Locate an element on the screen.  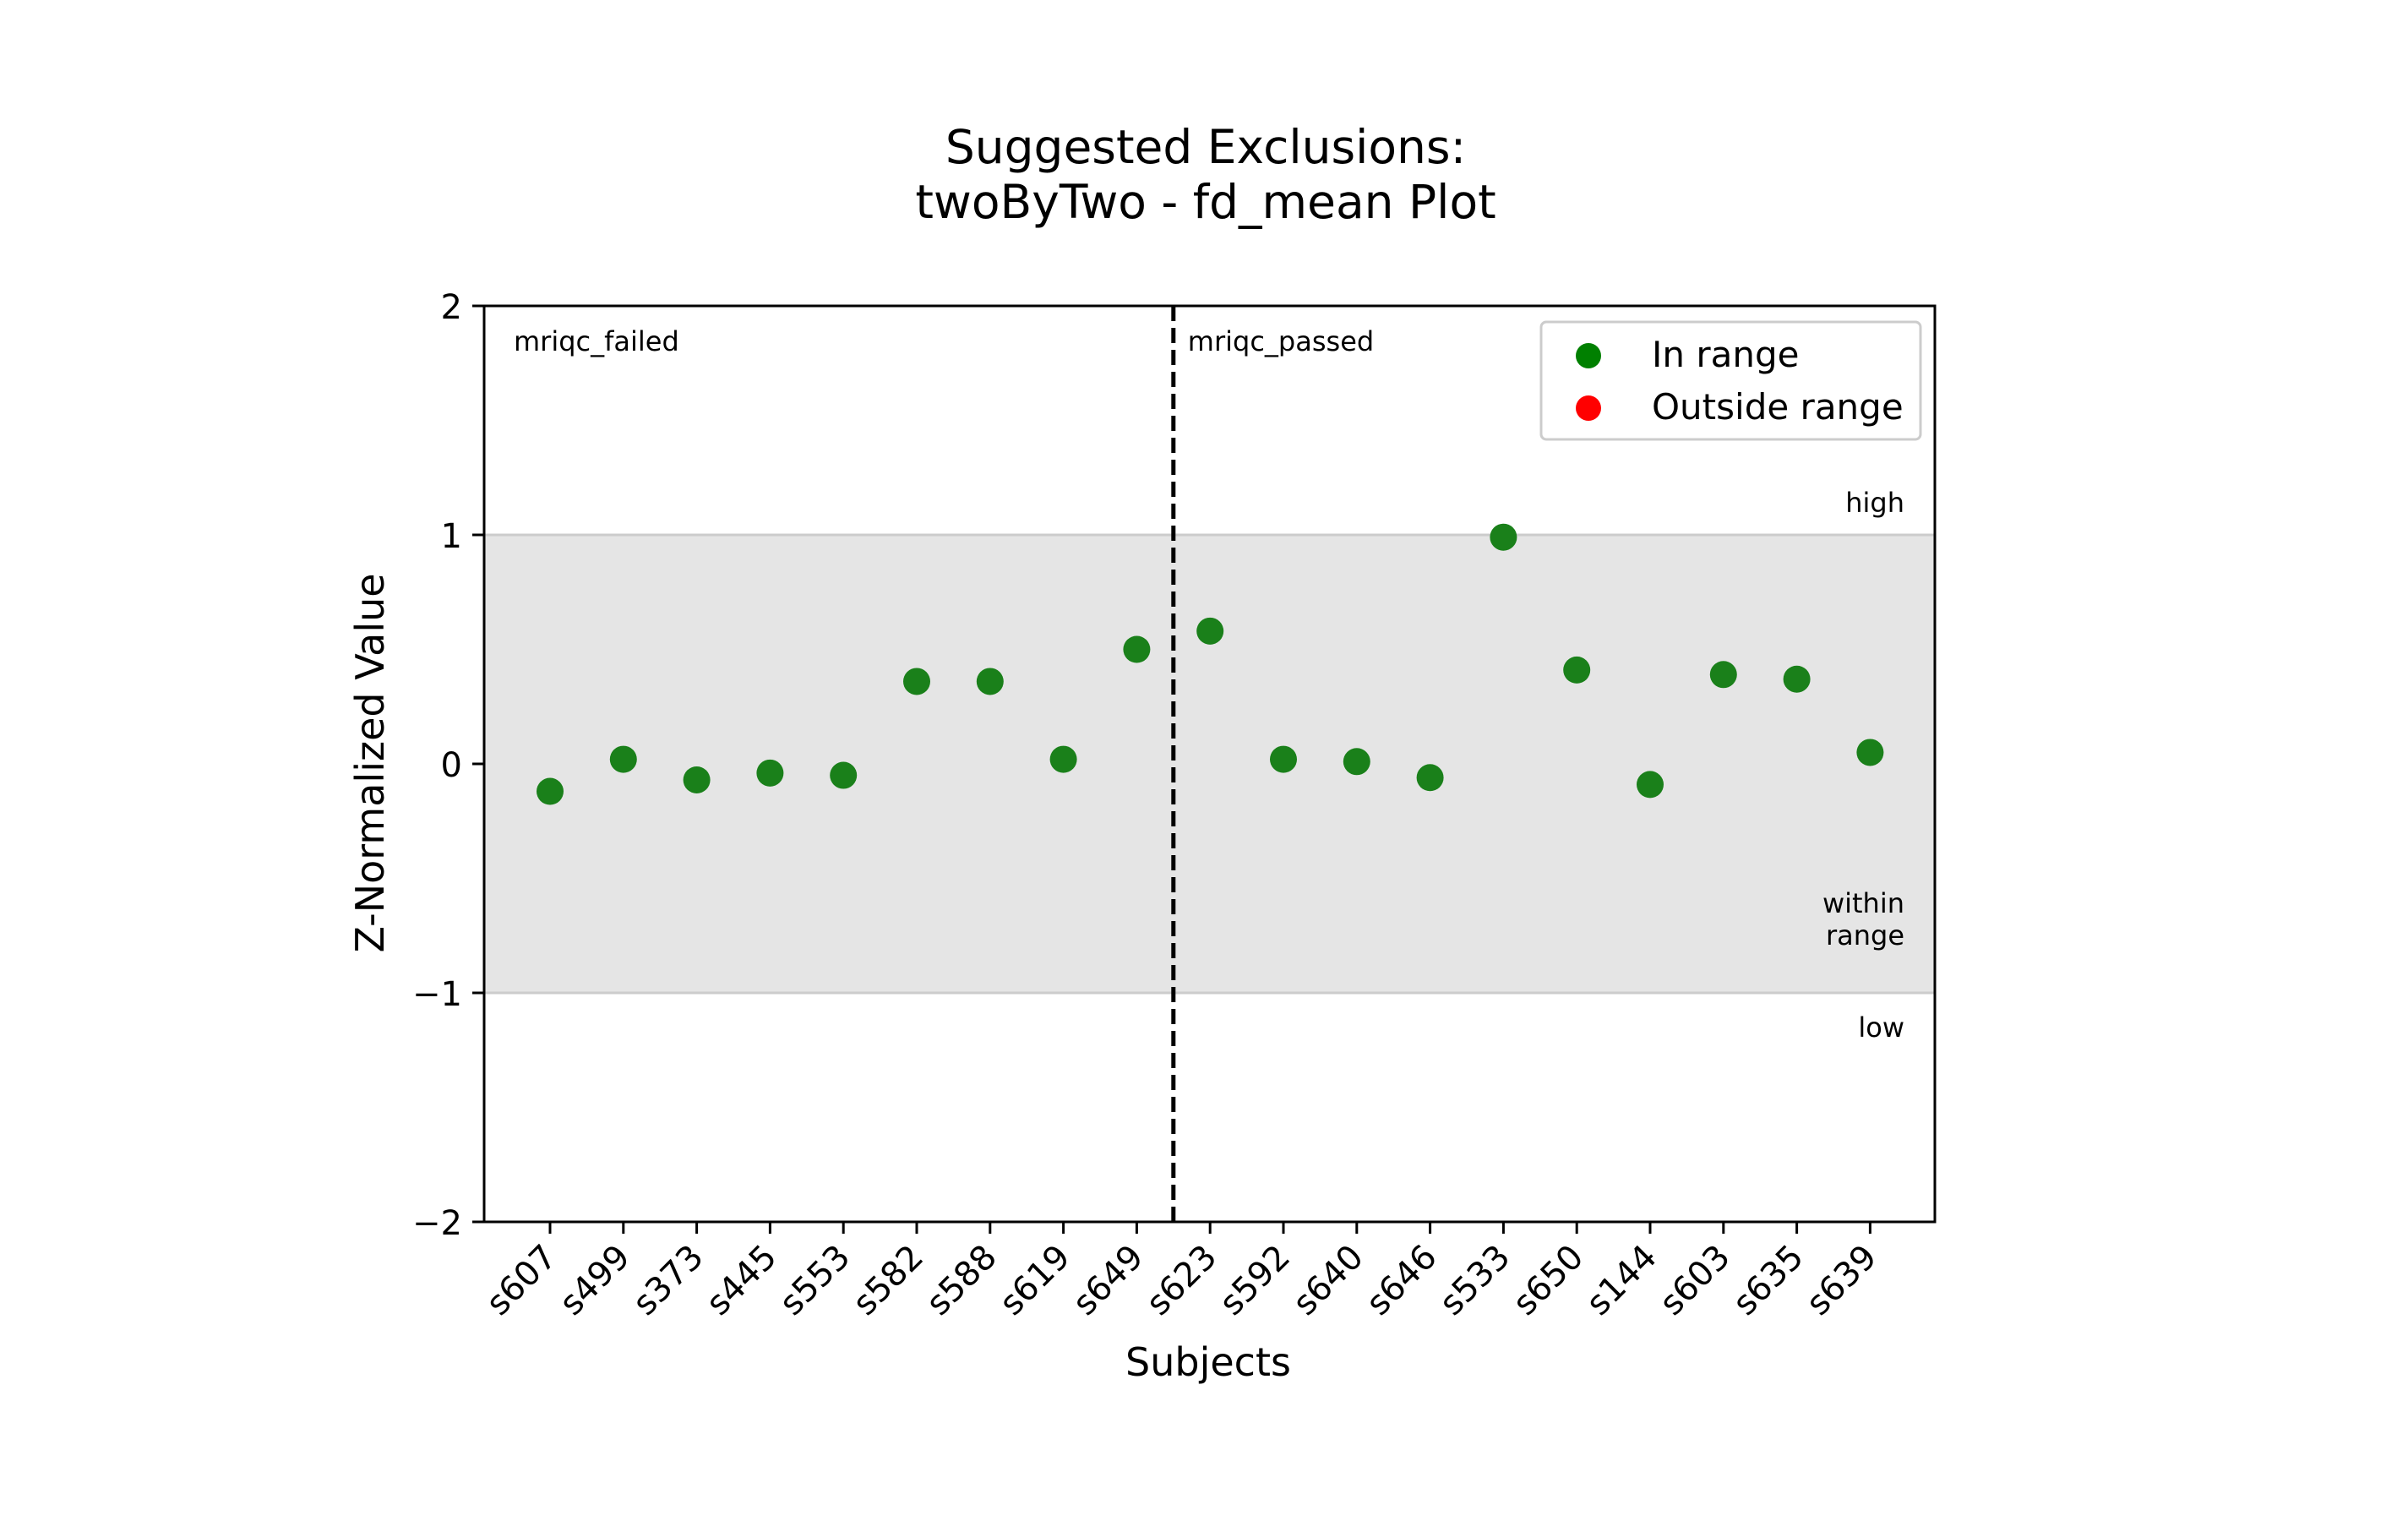
band-label-range: range is located at coordinates (1865, 935).